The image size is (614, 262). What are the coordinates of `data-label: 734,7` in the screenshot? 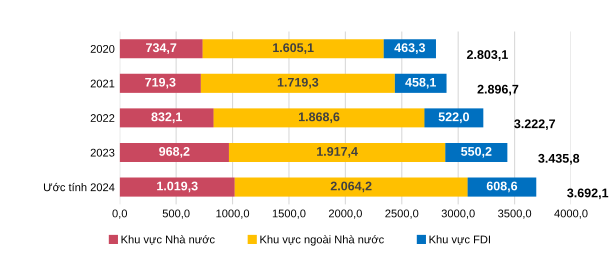 It's located at (161, 48).